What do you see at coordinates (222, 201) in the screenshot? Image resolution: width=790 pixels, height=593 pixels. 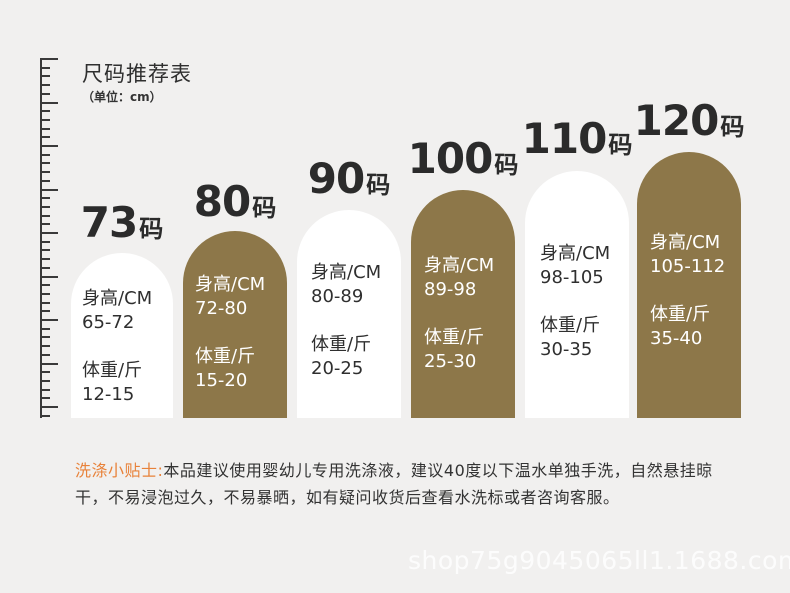 I see `size-number: 80` at bounding box center [222, 201].